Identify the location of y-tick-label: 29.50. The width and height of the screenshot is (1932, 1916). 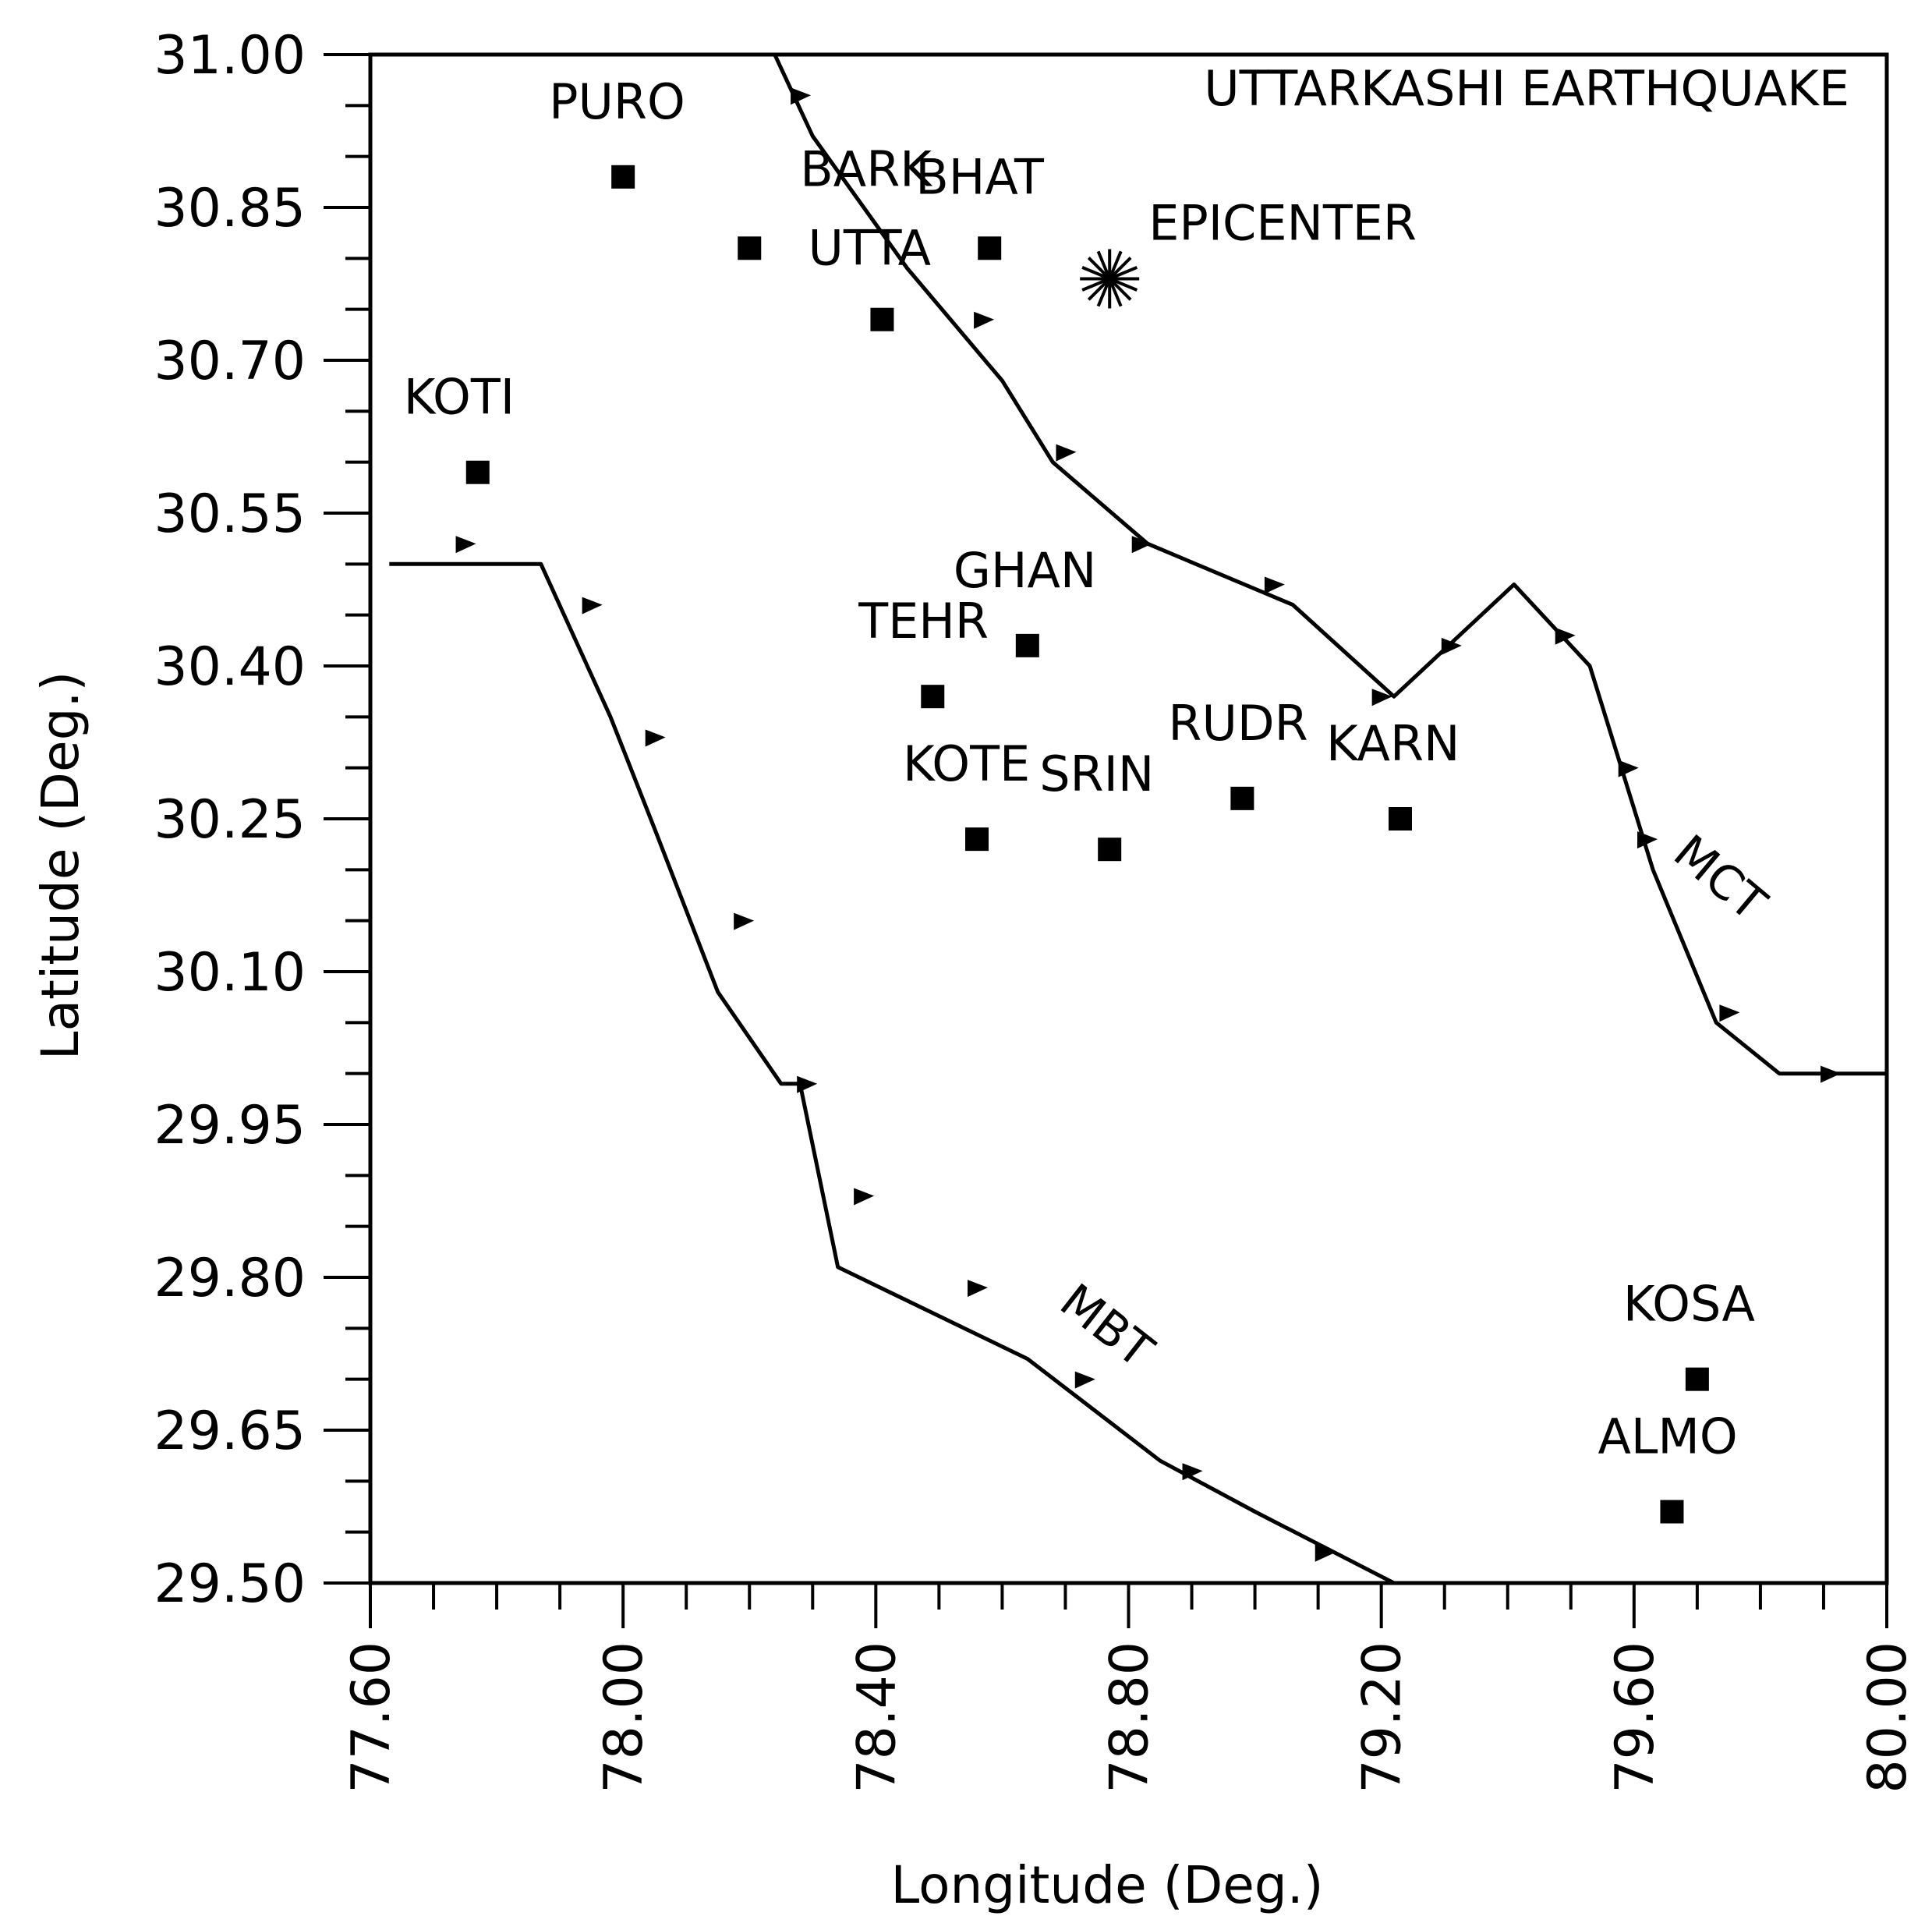
(230, 1584).